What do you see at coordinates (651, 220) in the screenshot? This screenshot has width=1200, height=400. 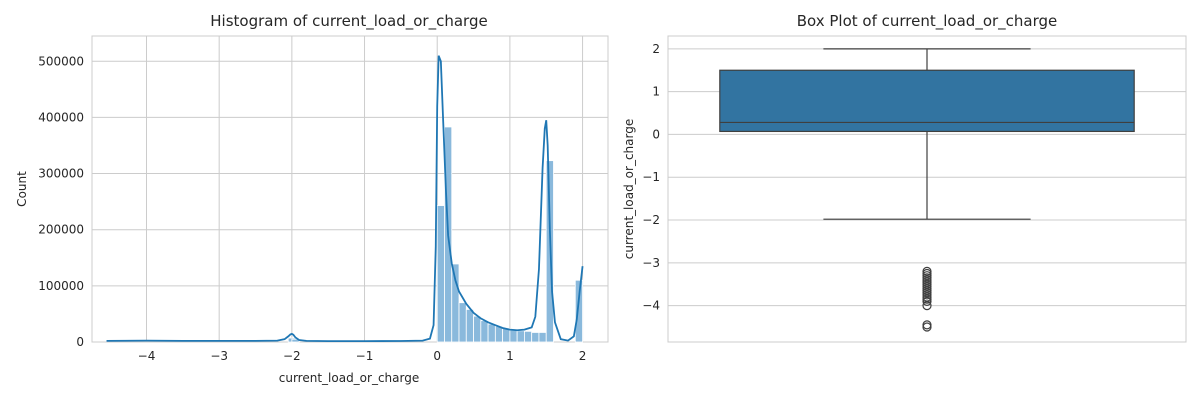 I see `y-tick-label: −2` at bounding box center [651, 220].